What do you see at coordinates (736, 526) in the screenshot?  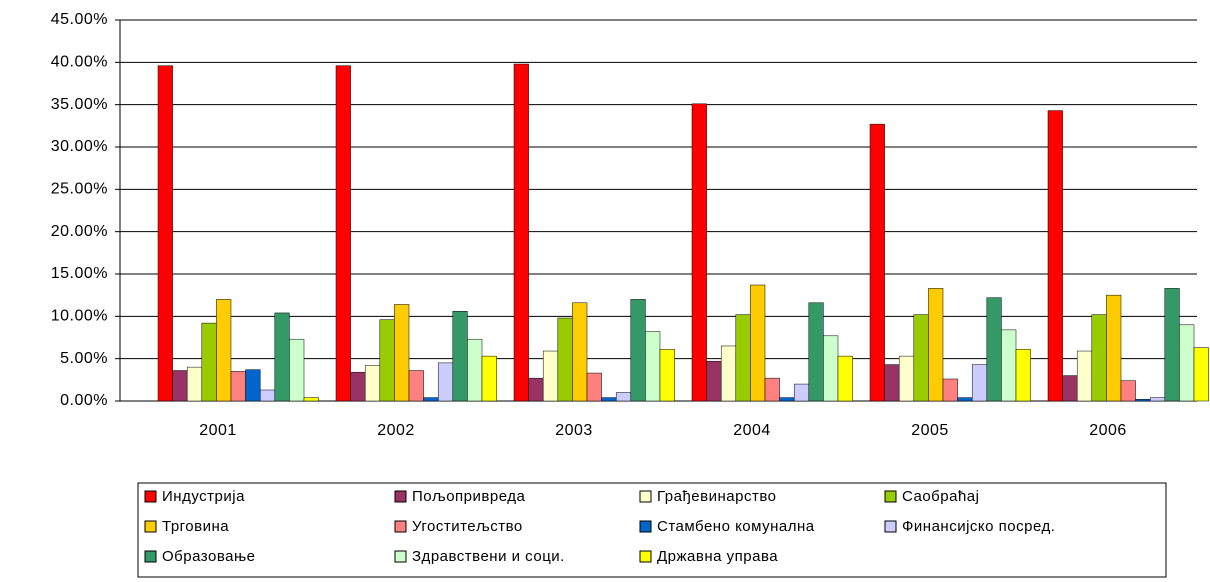 I see `legend-label: Стамбено комунална` at bounding box center [736, 526].